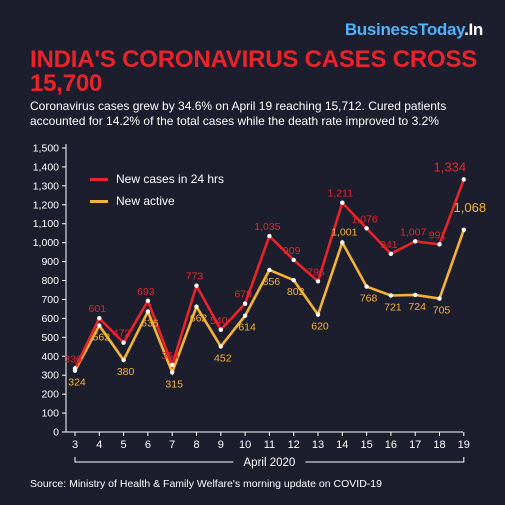  What do you see at coordinates (342, 445) in the screenshot?
I see `x-tick-label: 14` at bounding box center [342, 445].